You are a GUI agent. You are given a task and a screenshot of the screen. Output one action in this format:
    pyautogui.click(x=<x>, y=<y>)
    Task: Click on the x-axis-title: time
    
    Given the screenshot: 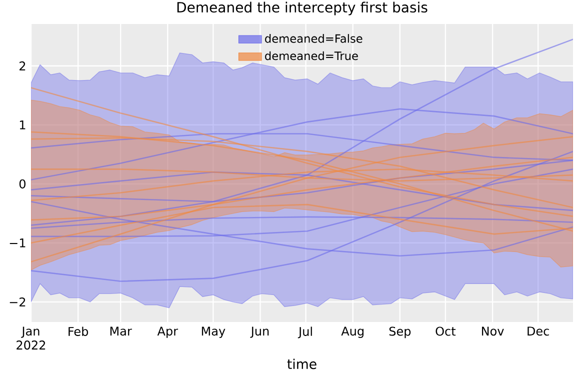 What is the action you would take?
    pyautogui.click(x=301, y=364)
    